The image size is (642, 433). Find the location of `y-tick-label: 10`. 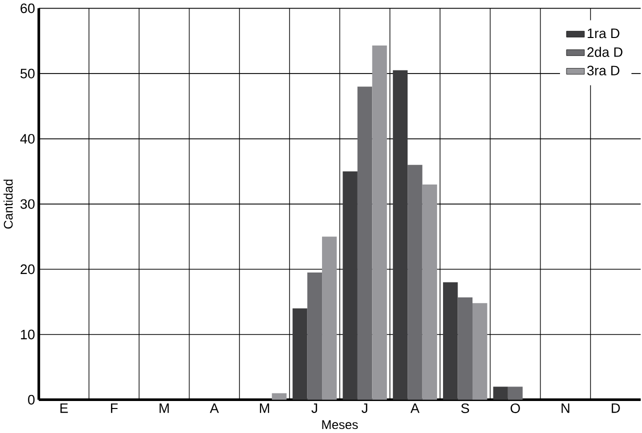

y-tick-label: 10 is located at coordinates (27, 335).